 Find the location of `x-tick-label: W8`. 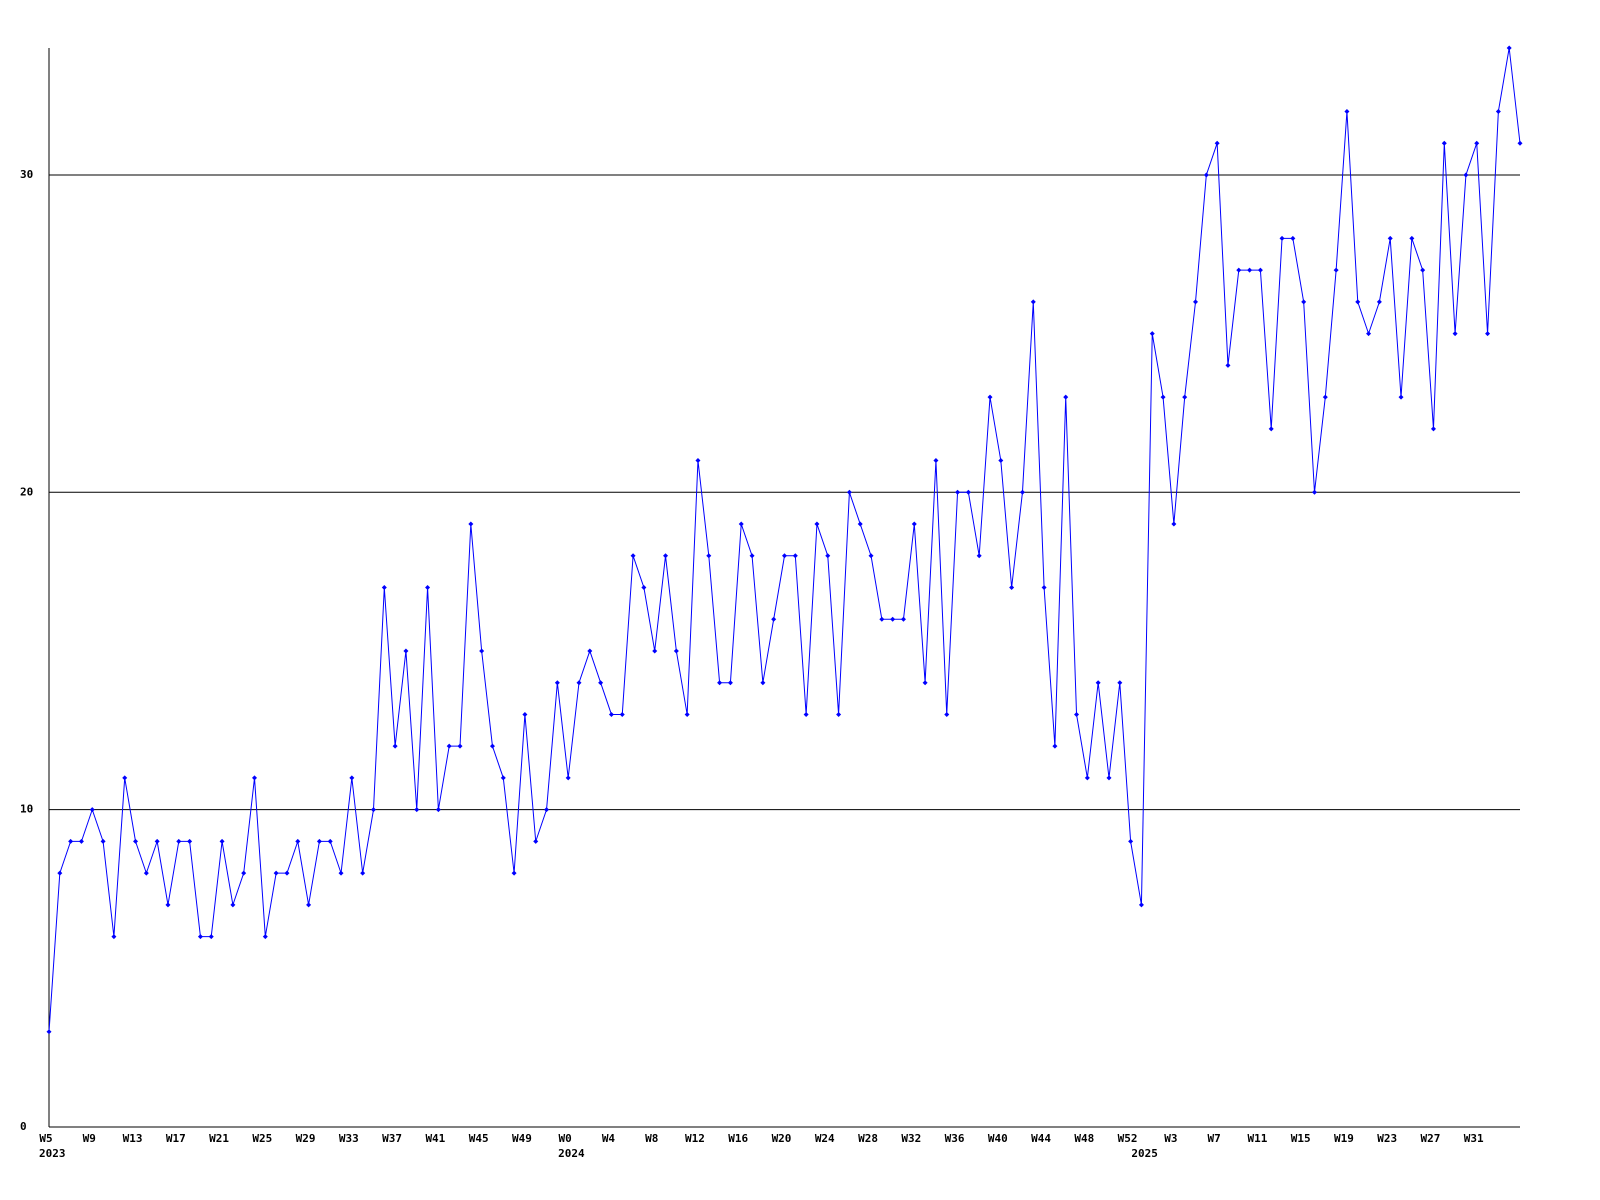

x-tick-label: W8 is located at coordinates (651, 1138).